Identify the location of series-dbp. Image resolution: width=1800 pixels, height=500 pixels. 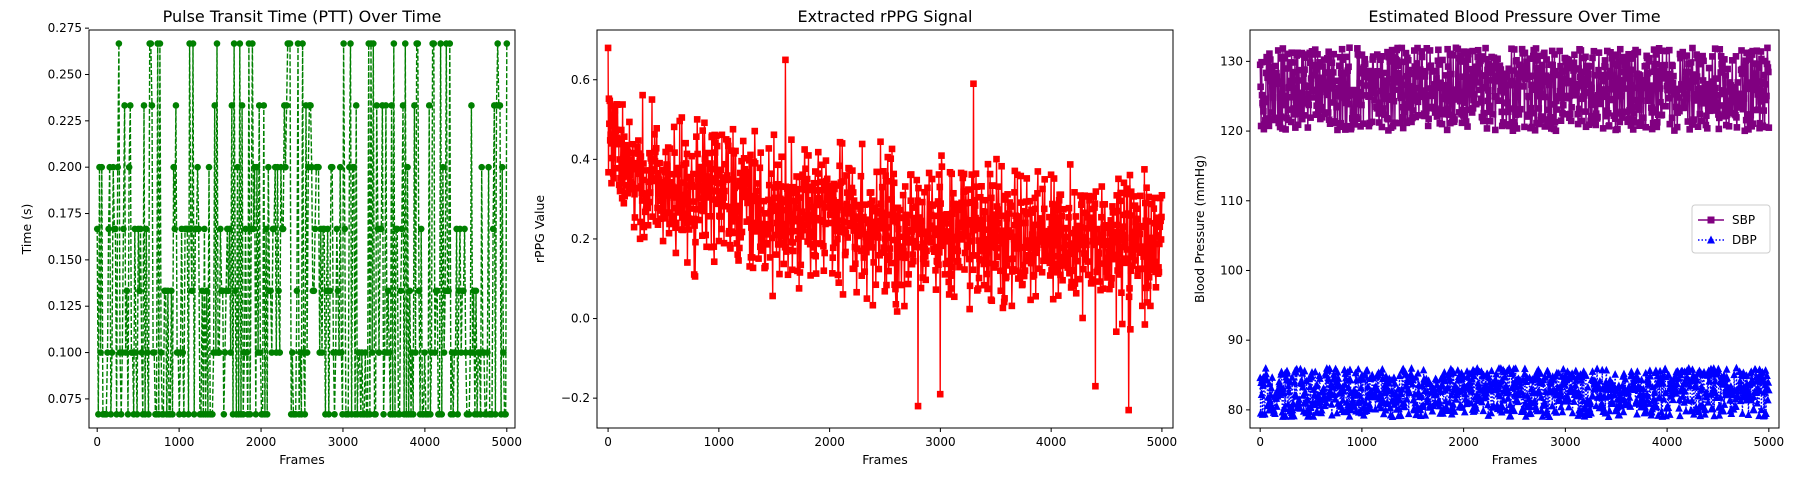
(1514, 392).